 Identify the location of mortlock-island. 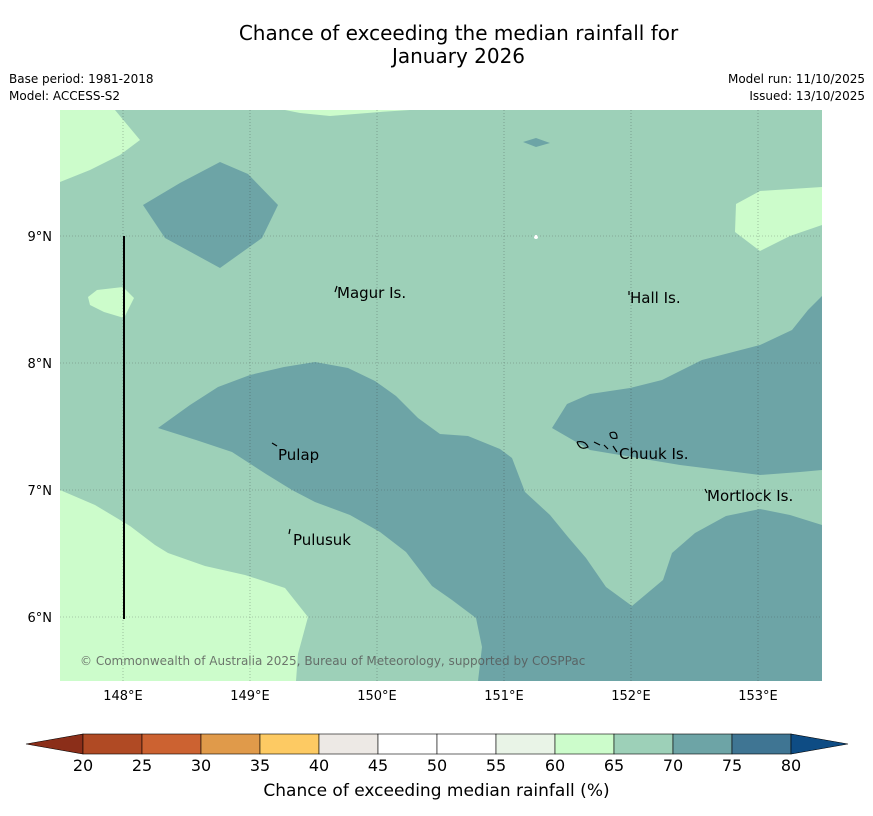
(706, 491).